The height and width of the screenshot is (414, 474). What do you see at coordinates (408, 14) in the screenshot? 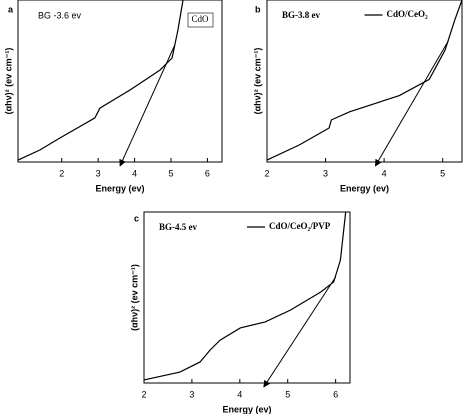
I see `legend-label: CdO/CeO₂` at bounding box center [408, 14].